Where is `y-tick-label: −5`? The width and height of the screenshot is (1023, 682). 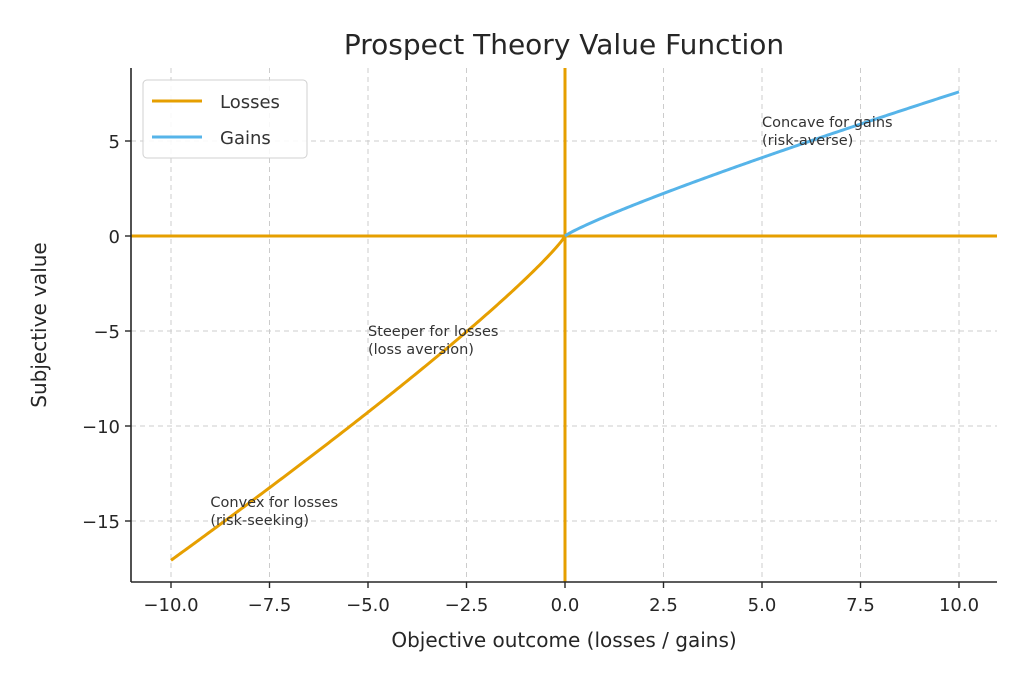 y-tick-label: −5 is located at coordinates (106, 332).